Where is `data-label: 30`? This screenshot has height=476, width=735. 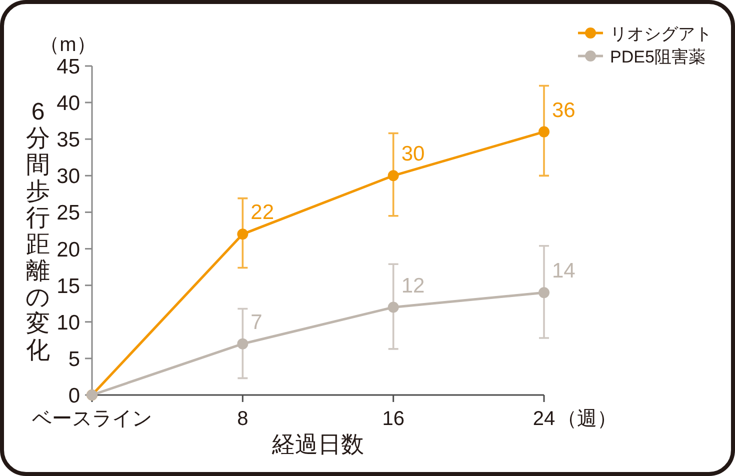
data-label: 30 is located at coordinates (413, 154).